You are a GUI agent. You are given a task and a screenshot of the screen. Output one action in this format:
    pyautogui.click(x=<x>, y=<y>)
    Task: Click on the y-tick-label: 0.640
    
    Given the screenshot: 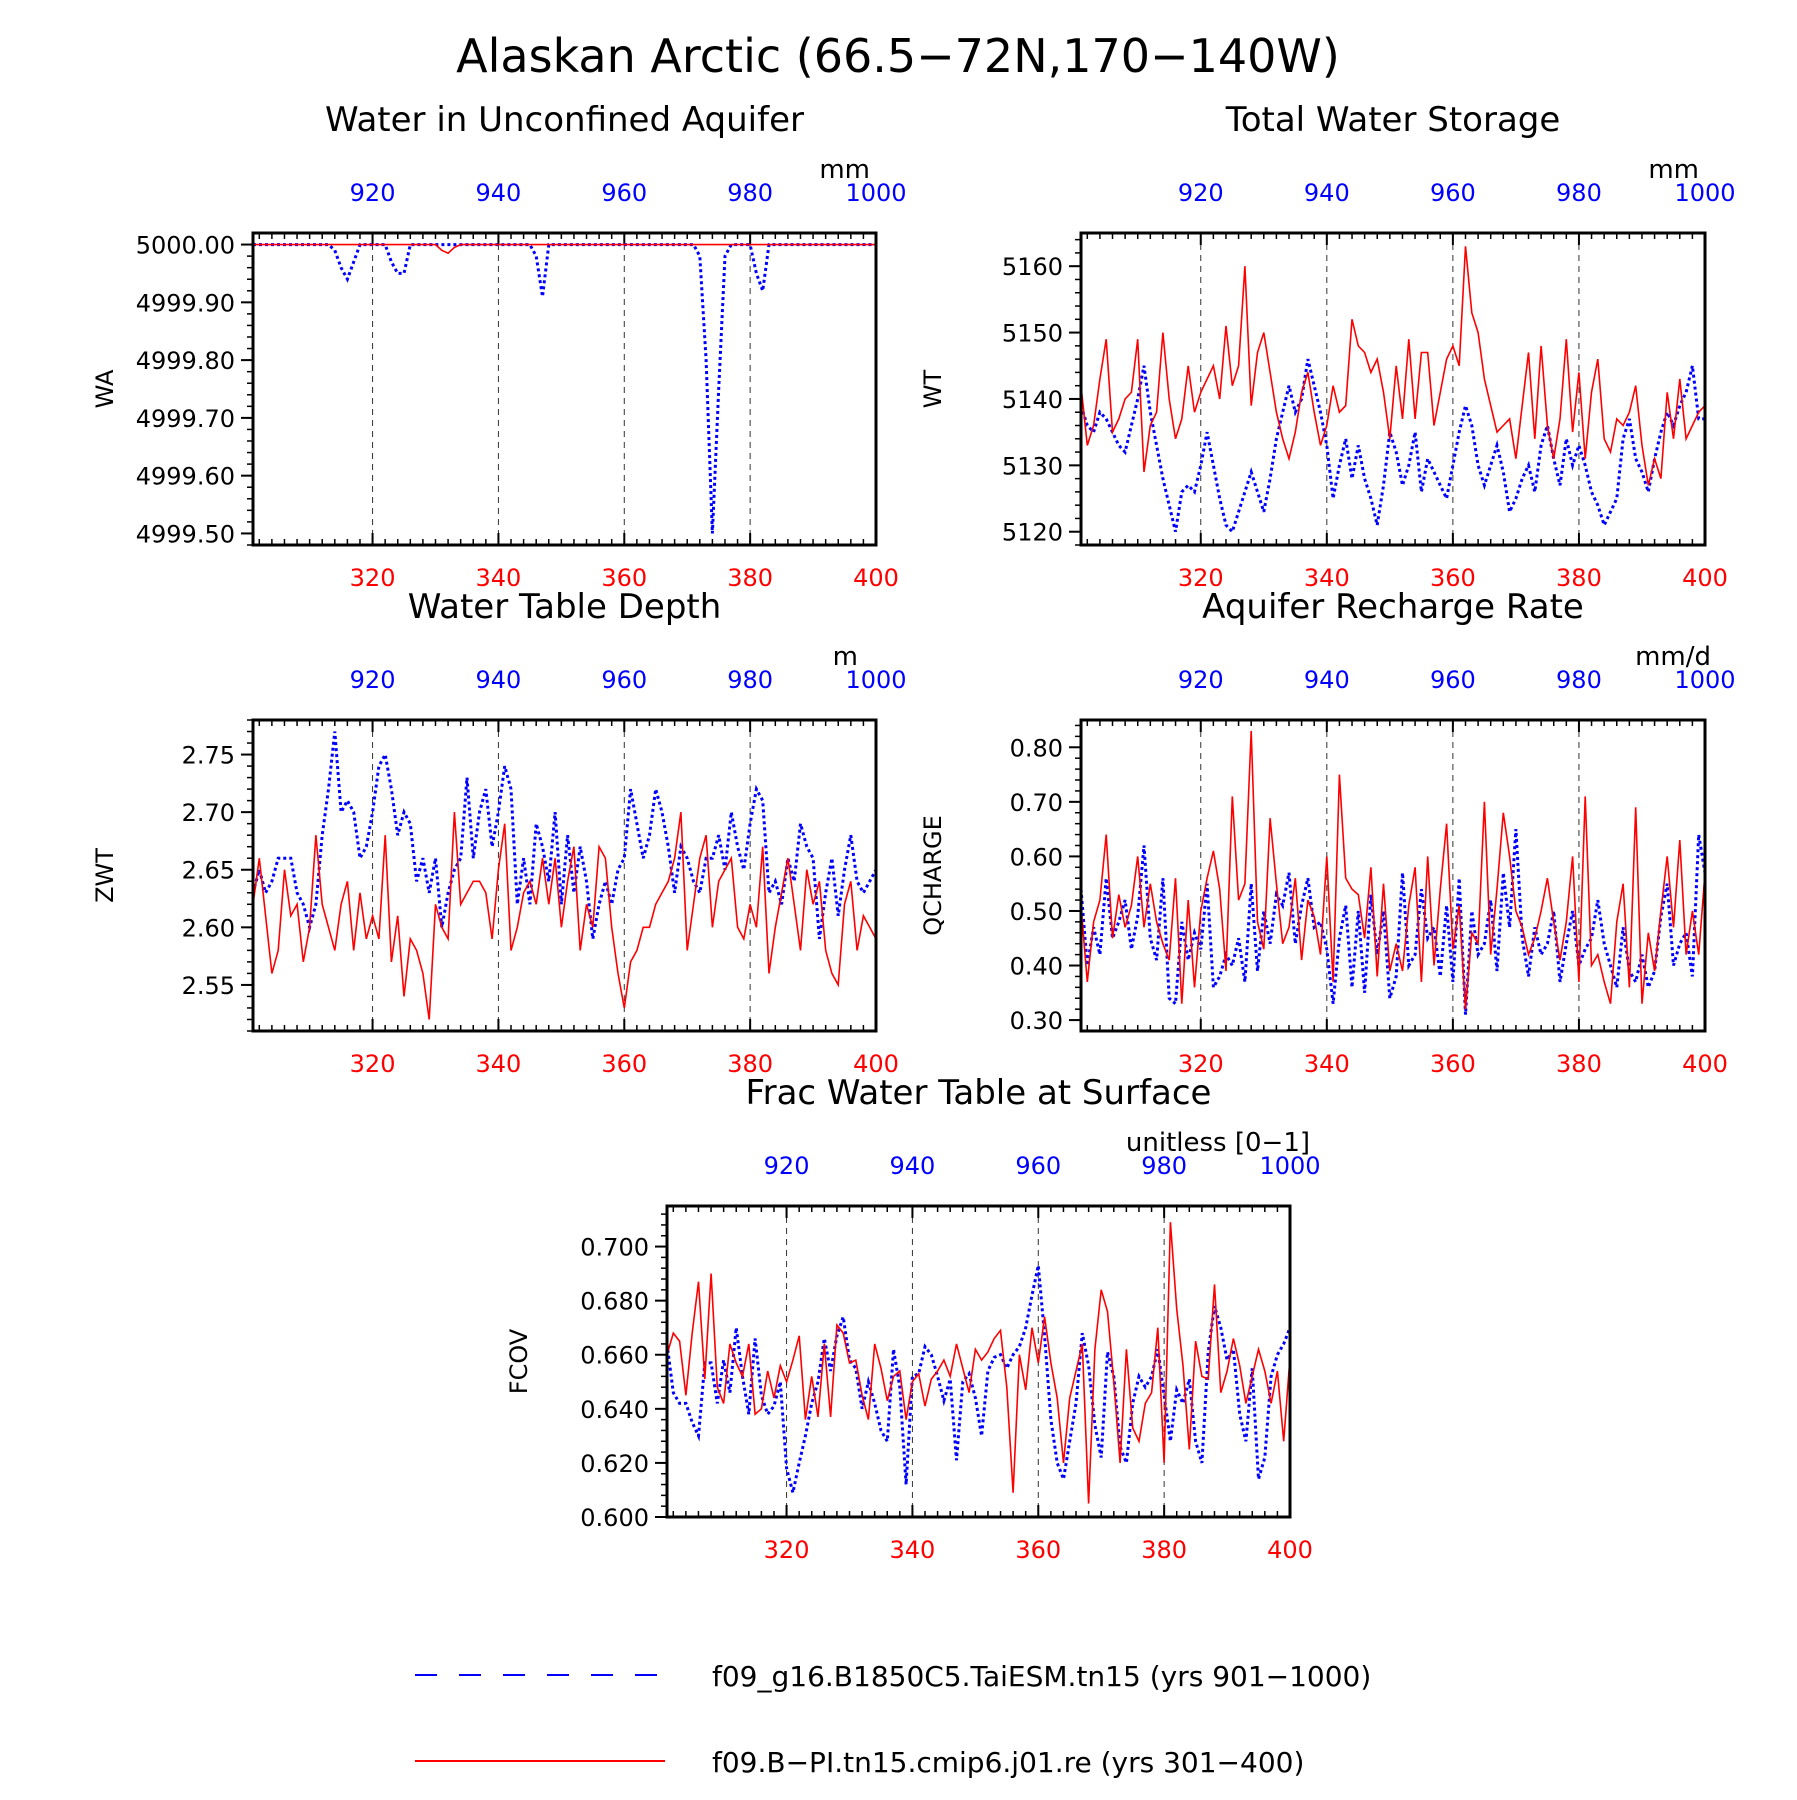 What is the action you would take?
    pyautogui.click(x=614, y=1410)
    